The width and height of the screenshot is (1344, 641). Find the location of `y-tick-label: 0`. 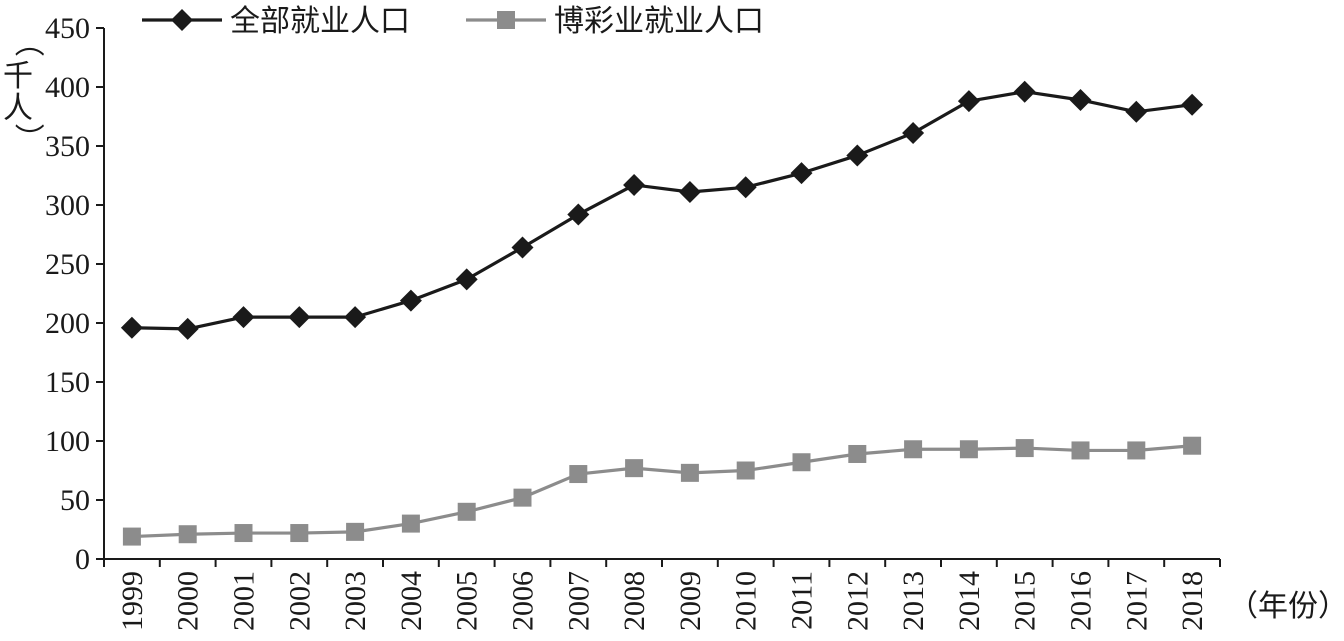

y-tick-label: 0 is located at coordinates (82, 559).